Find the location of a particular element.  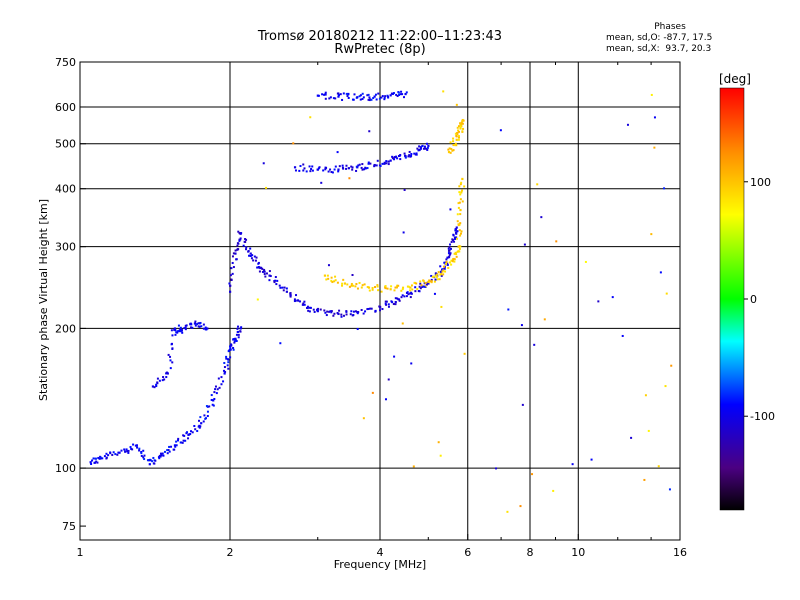

y-tick-label: 400 is located at coordinates (65, 189).